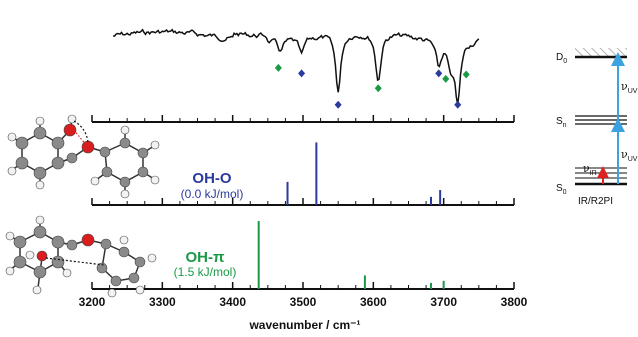 The height and width of the screenshot is (337, 638). I want to click on conformer-oh-o-energy: (0.0 kJ/mol), so click(212, 194).